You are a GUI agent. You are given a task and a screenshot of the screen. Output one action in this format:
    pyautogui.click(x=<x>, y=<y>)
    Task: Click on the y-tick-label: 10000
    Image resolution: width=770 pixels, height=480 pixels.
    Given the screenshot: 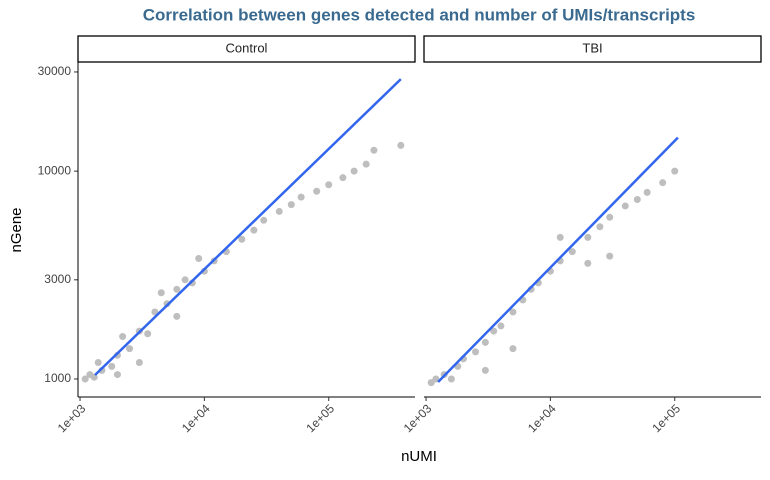 What is the action you would take?
    pyautogui.click(x=55, y=170)
    